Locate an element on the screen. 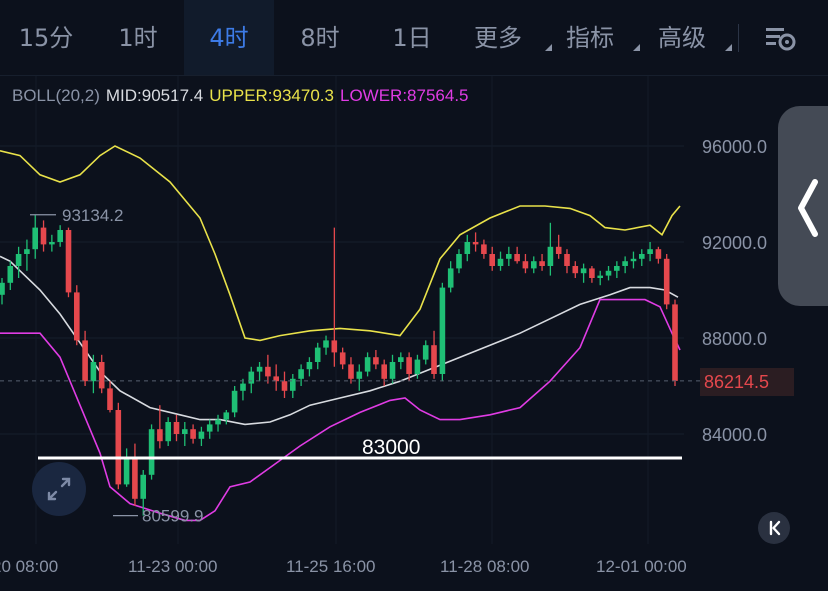  chart-settings-icon is located at coordinates (780, 38).